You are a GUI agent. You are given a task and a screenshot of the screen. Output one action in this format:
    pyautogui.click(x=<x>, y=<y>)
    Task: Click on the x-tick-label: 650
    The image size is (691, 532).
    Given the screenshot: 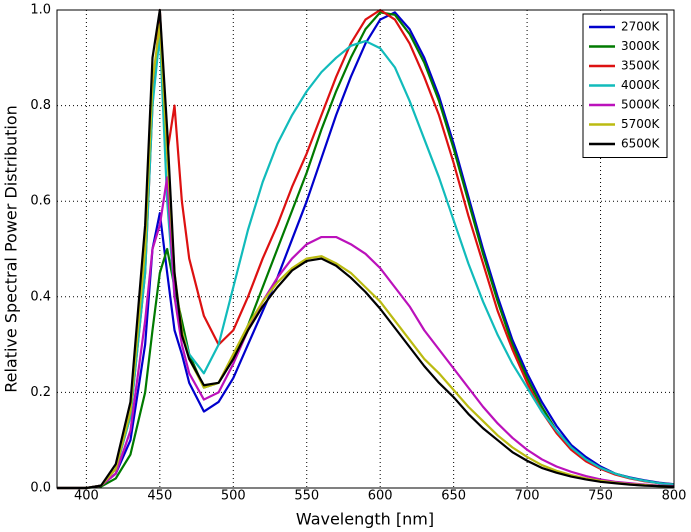 What is the action you would take?
    pyautogui.click(x=453, y=496)
    